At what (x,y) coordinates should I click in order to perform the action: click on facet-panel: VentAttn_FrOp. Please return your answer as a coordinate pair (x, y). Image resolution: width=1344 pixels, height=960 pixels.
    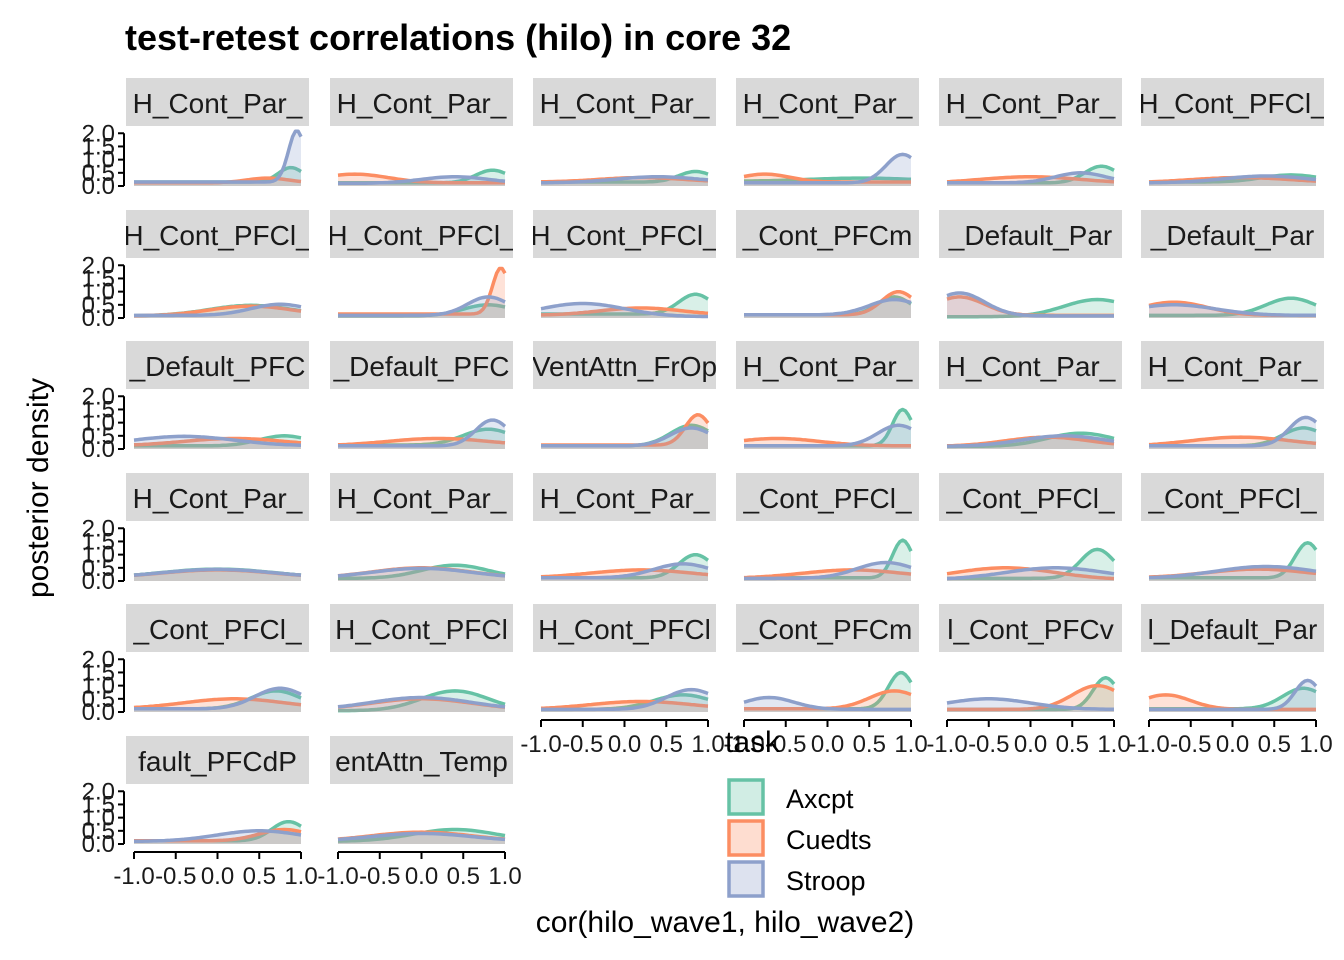
    Looking at the image, I should click on (624, 395).